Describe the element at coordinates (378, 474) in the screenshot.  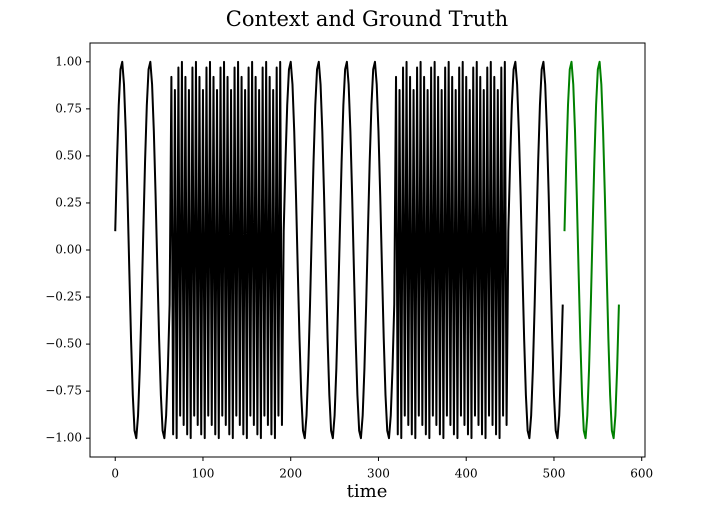
I see `x-tick-label: 300` at that location.